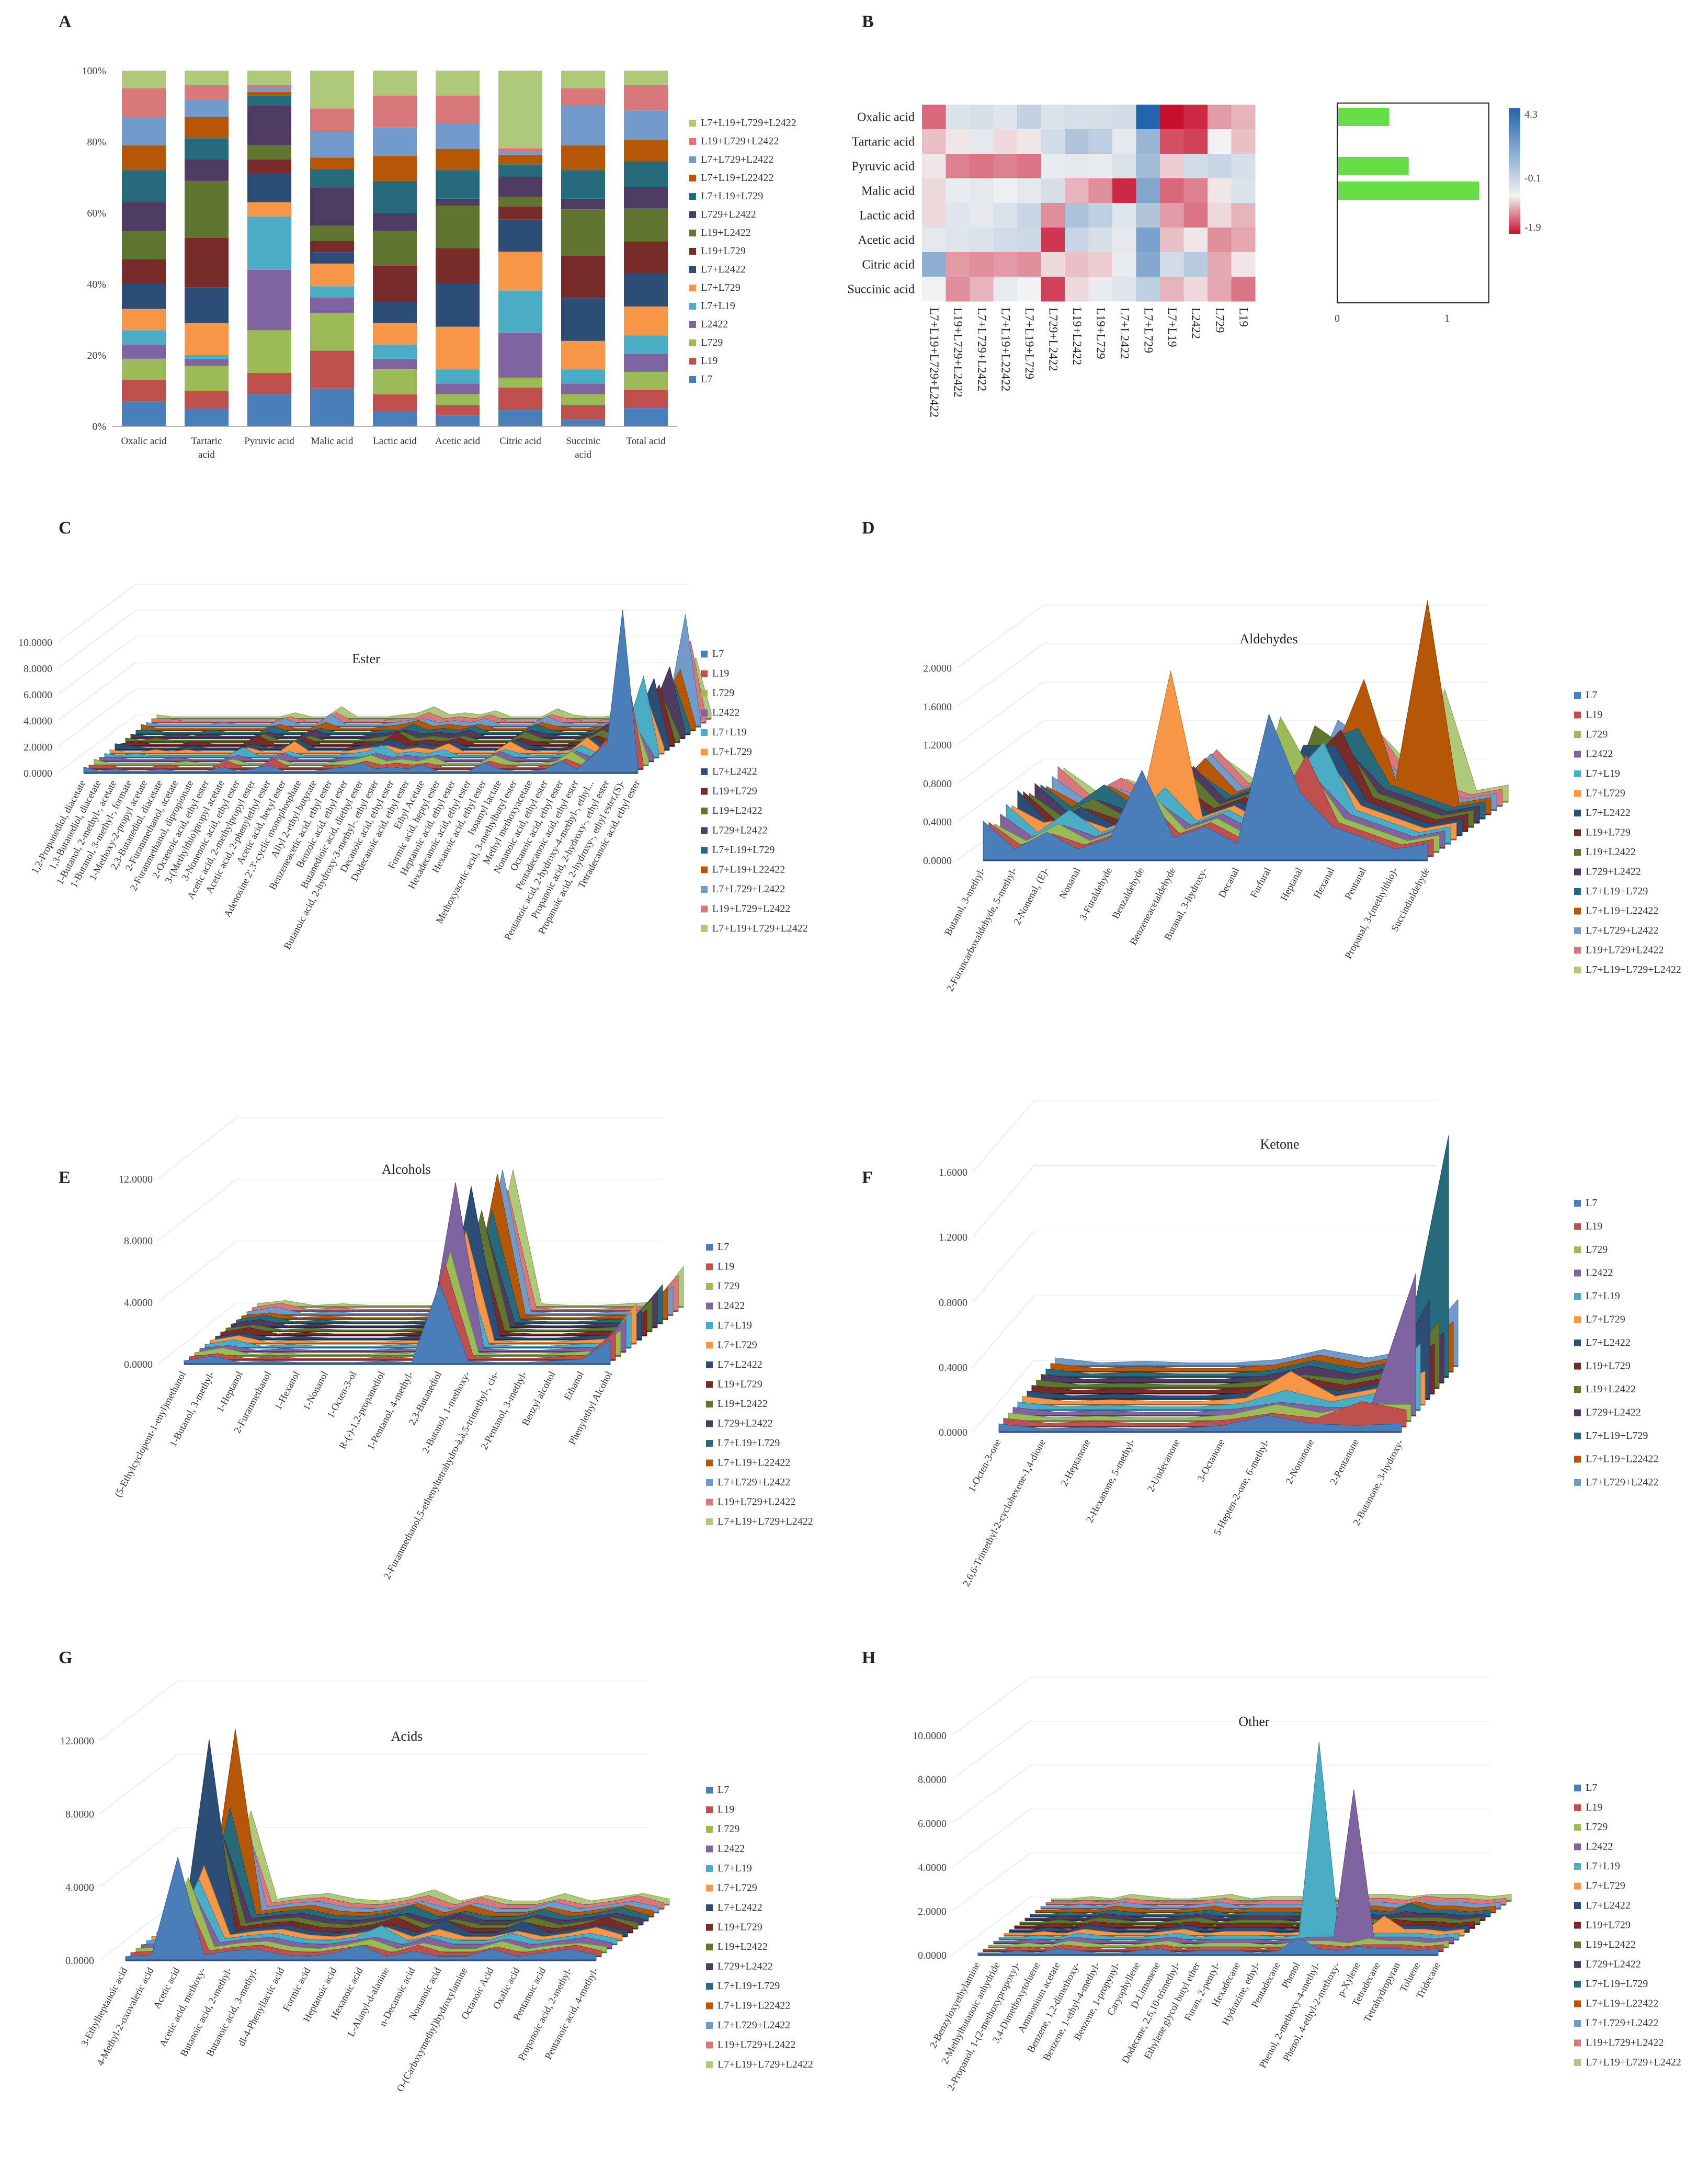 This screenshot has width=1708, height=2157. I want to click on legend-label: L729+L2422, so click(746, 1966).